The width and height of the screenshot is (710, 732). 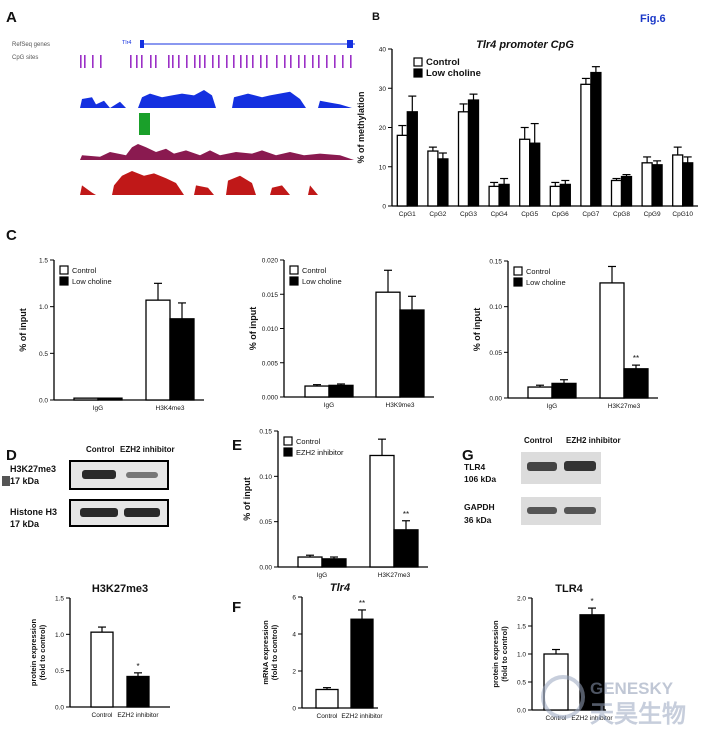 What do you see at coordinates (632, 688) in the screenshot?
I see `watermark-line1: GENESKY` at bounding box center [632, 688].